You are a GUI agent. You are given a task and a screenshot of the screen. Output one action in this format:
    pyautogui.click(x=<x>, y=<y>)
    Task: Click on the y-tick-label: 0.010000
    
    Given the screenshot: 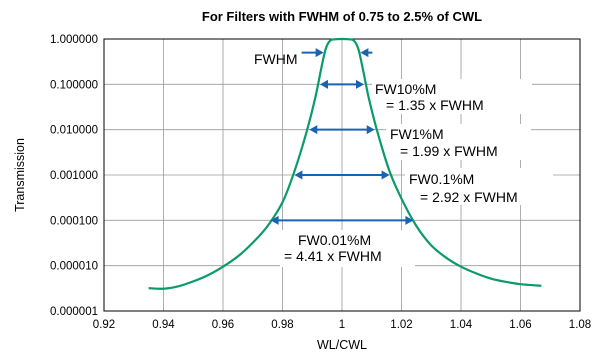 What is the action you would take?
    pyautogui.click(x=74, y=131)
    